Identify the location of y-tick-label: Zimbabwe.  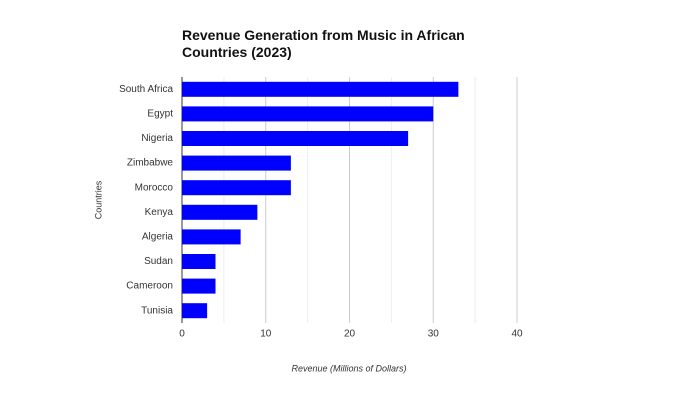
(150, 163).